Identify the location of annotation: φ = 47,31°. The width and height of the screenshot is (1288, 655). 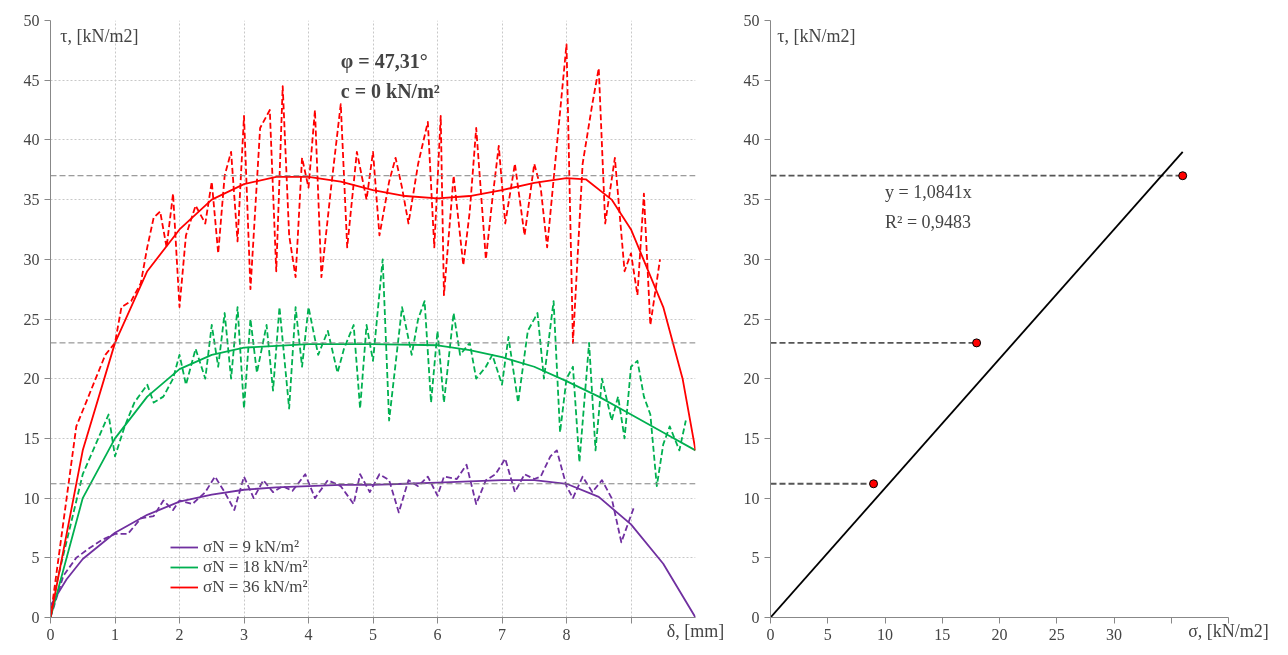
(384, 62).